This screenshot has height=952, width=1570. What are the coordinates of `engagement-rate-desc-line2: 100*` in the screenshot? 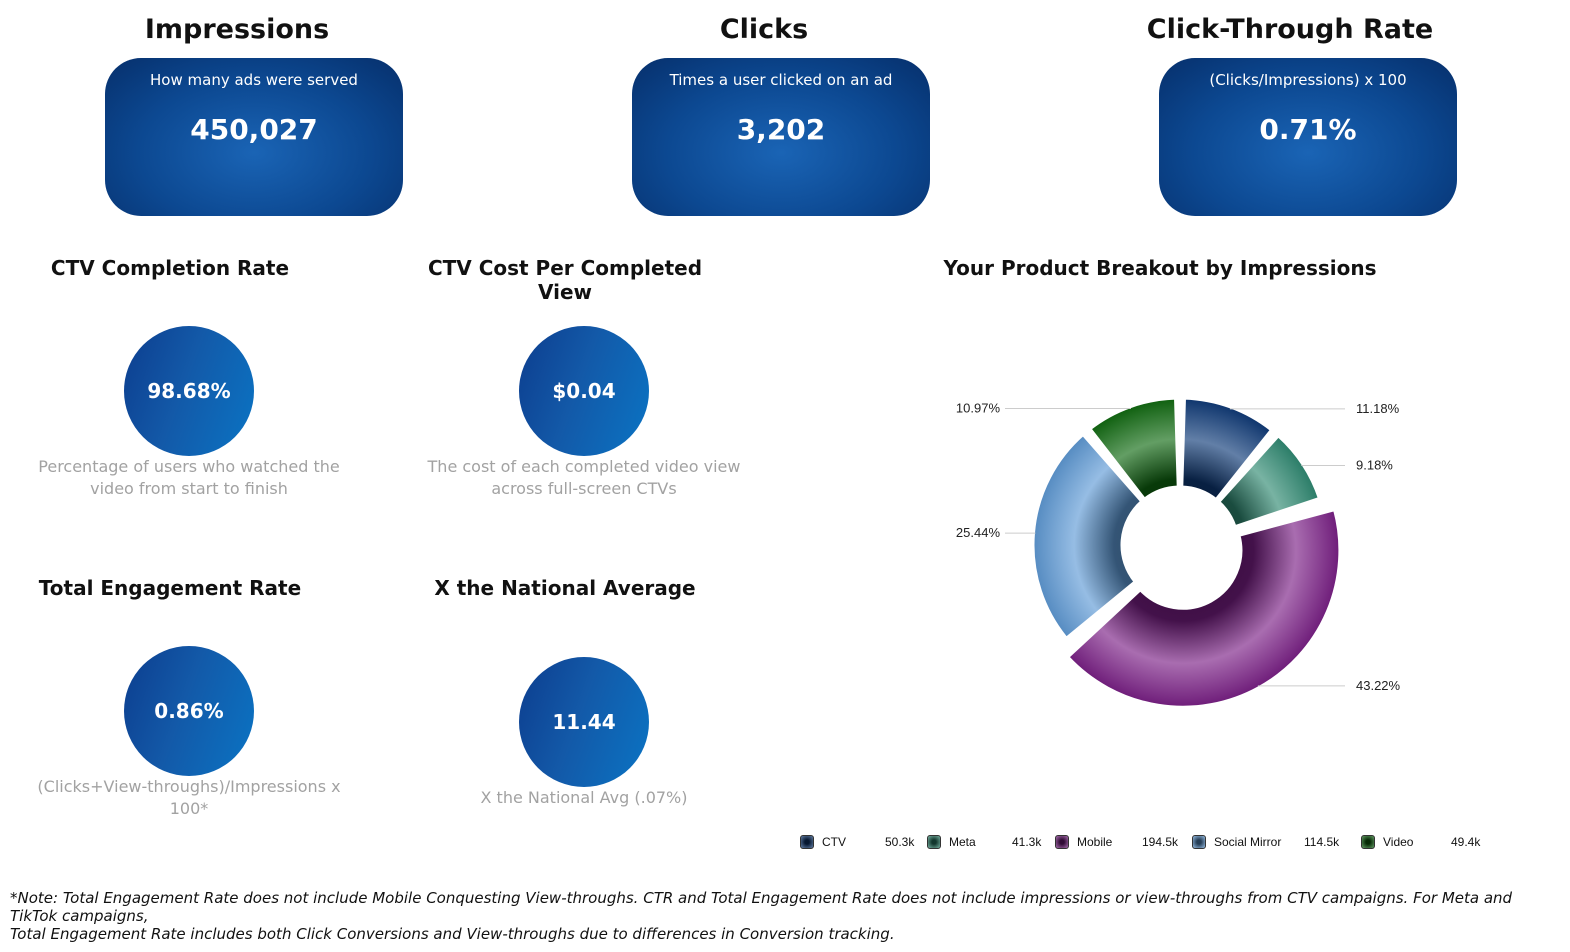 It's located at (189, 808).